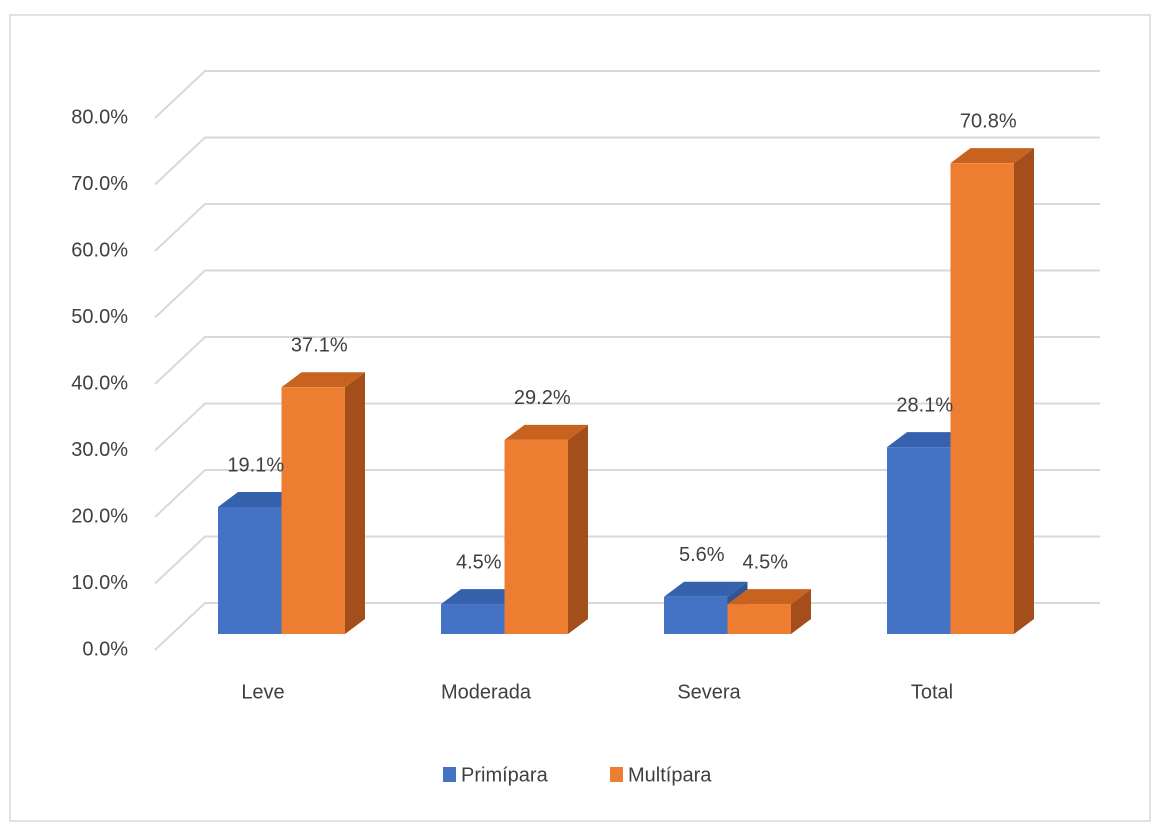 This screenshot has height=824, width=1153. What do you see at coordinates (99, 583) in the screenshot?
I see `y-tick-label: 10.0%` at bounding box center [99, 583].